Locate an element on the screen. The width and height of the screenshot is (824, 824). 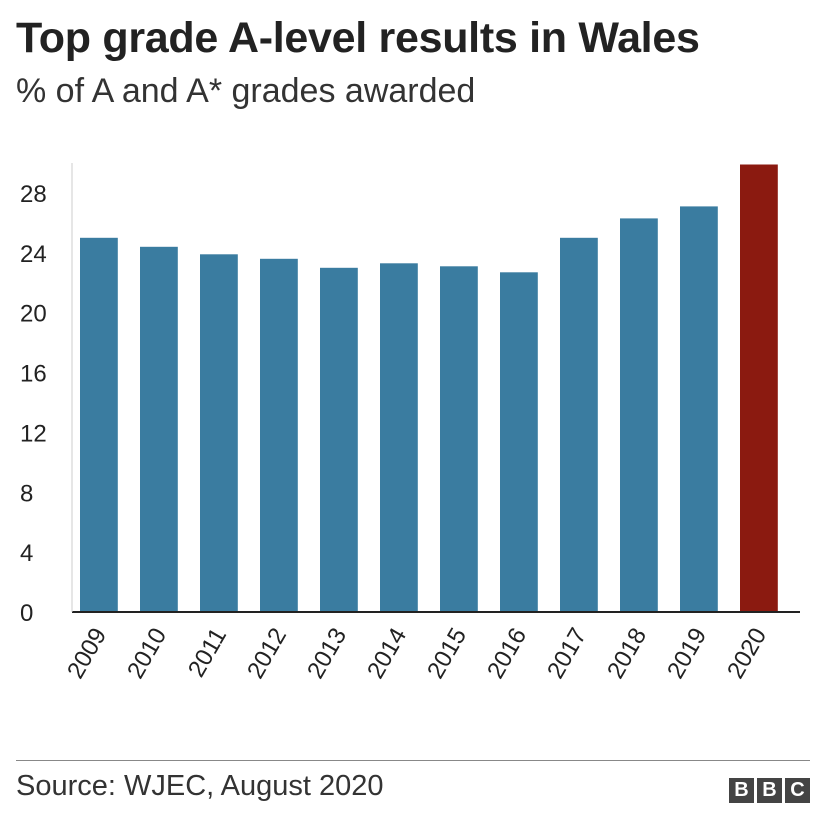
x-tick-label: 2010 is located at coordinates (147, 654).